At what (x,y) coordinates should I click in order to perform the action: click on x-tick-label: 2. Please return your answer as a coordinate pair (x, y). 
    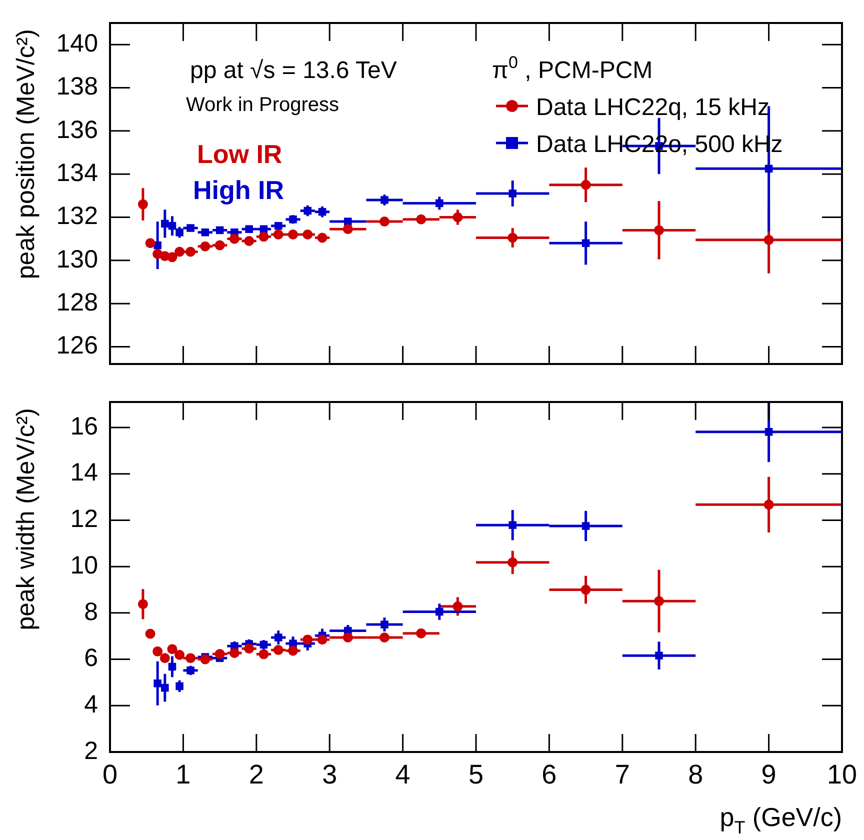
    Looking at the image, I should click on (256, 775).